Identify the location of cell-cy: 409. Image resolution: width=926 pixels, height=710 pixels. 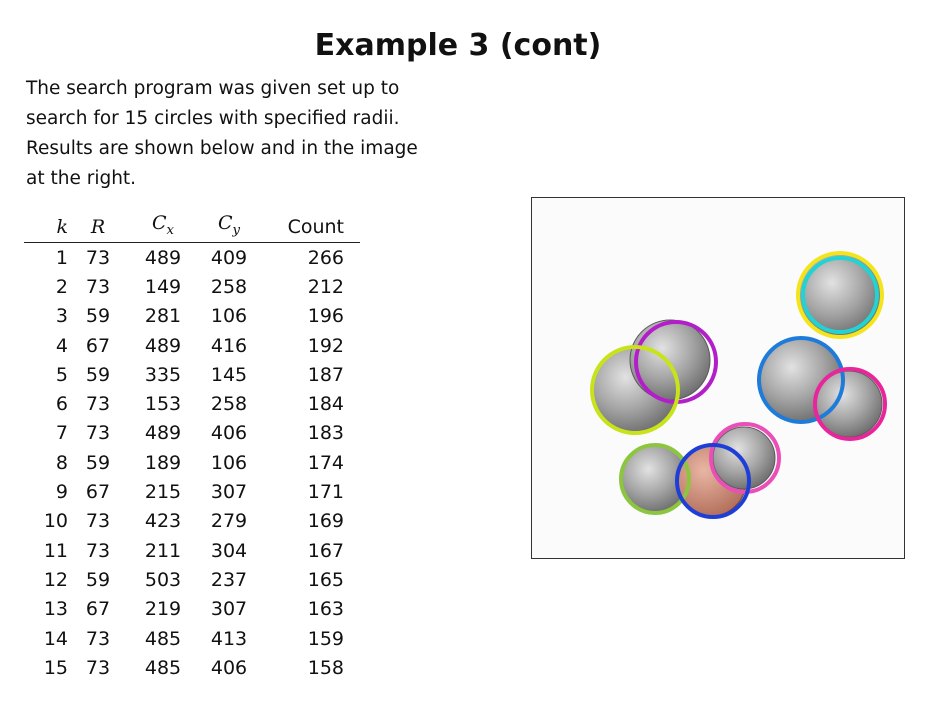
(229, 257).